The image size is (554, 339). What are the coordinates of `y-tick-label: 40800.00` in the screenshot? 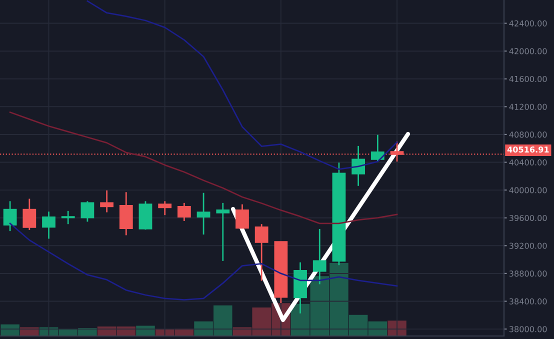 It's located at (528, 135).